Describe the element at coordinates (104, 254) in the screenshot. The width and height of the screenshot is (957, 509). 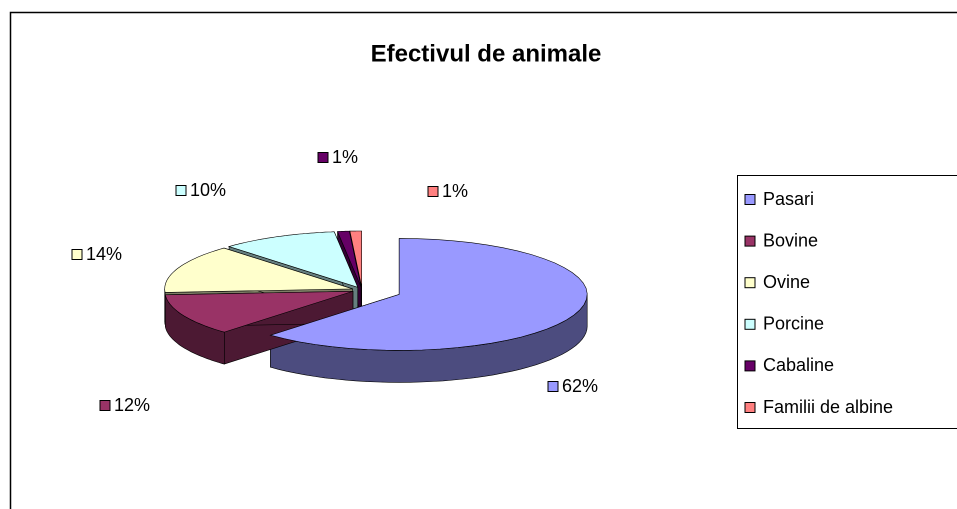
I see `data-label: 14%` at that location.